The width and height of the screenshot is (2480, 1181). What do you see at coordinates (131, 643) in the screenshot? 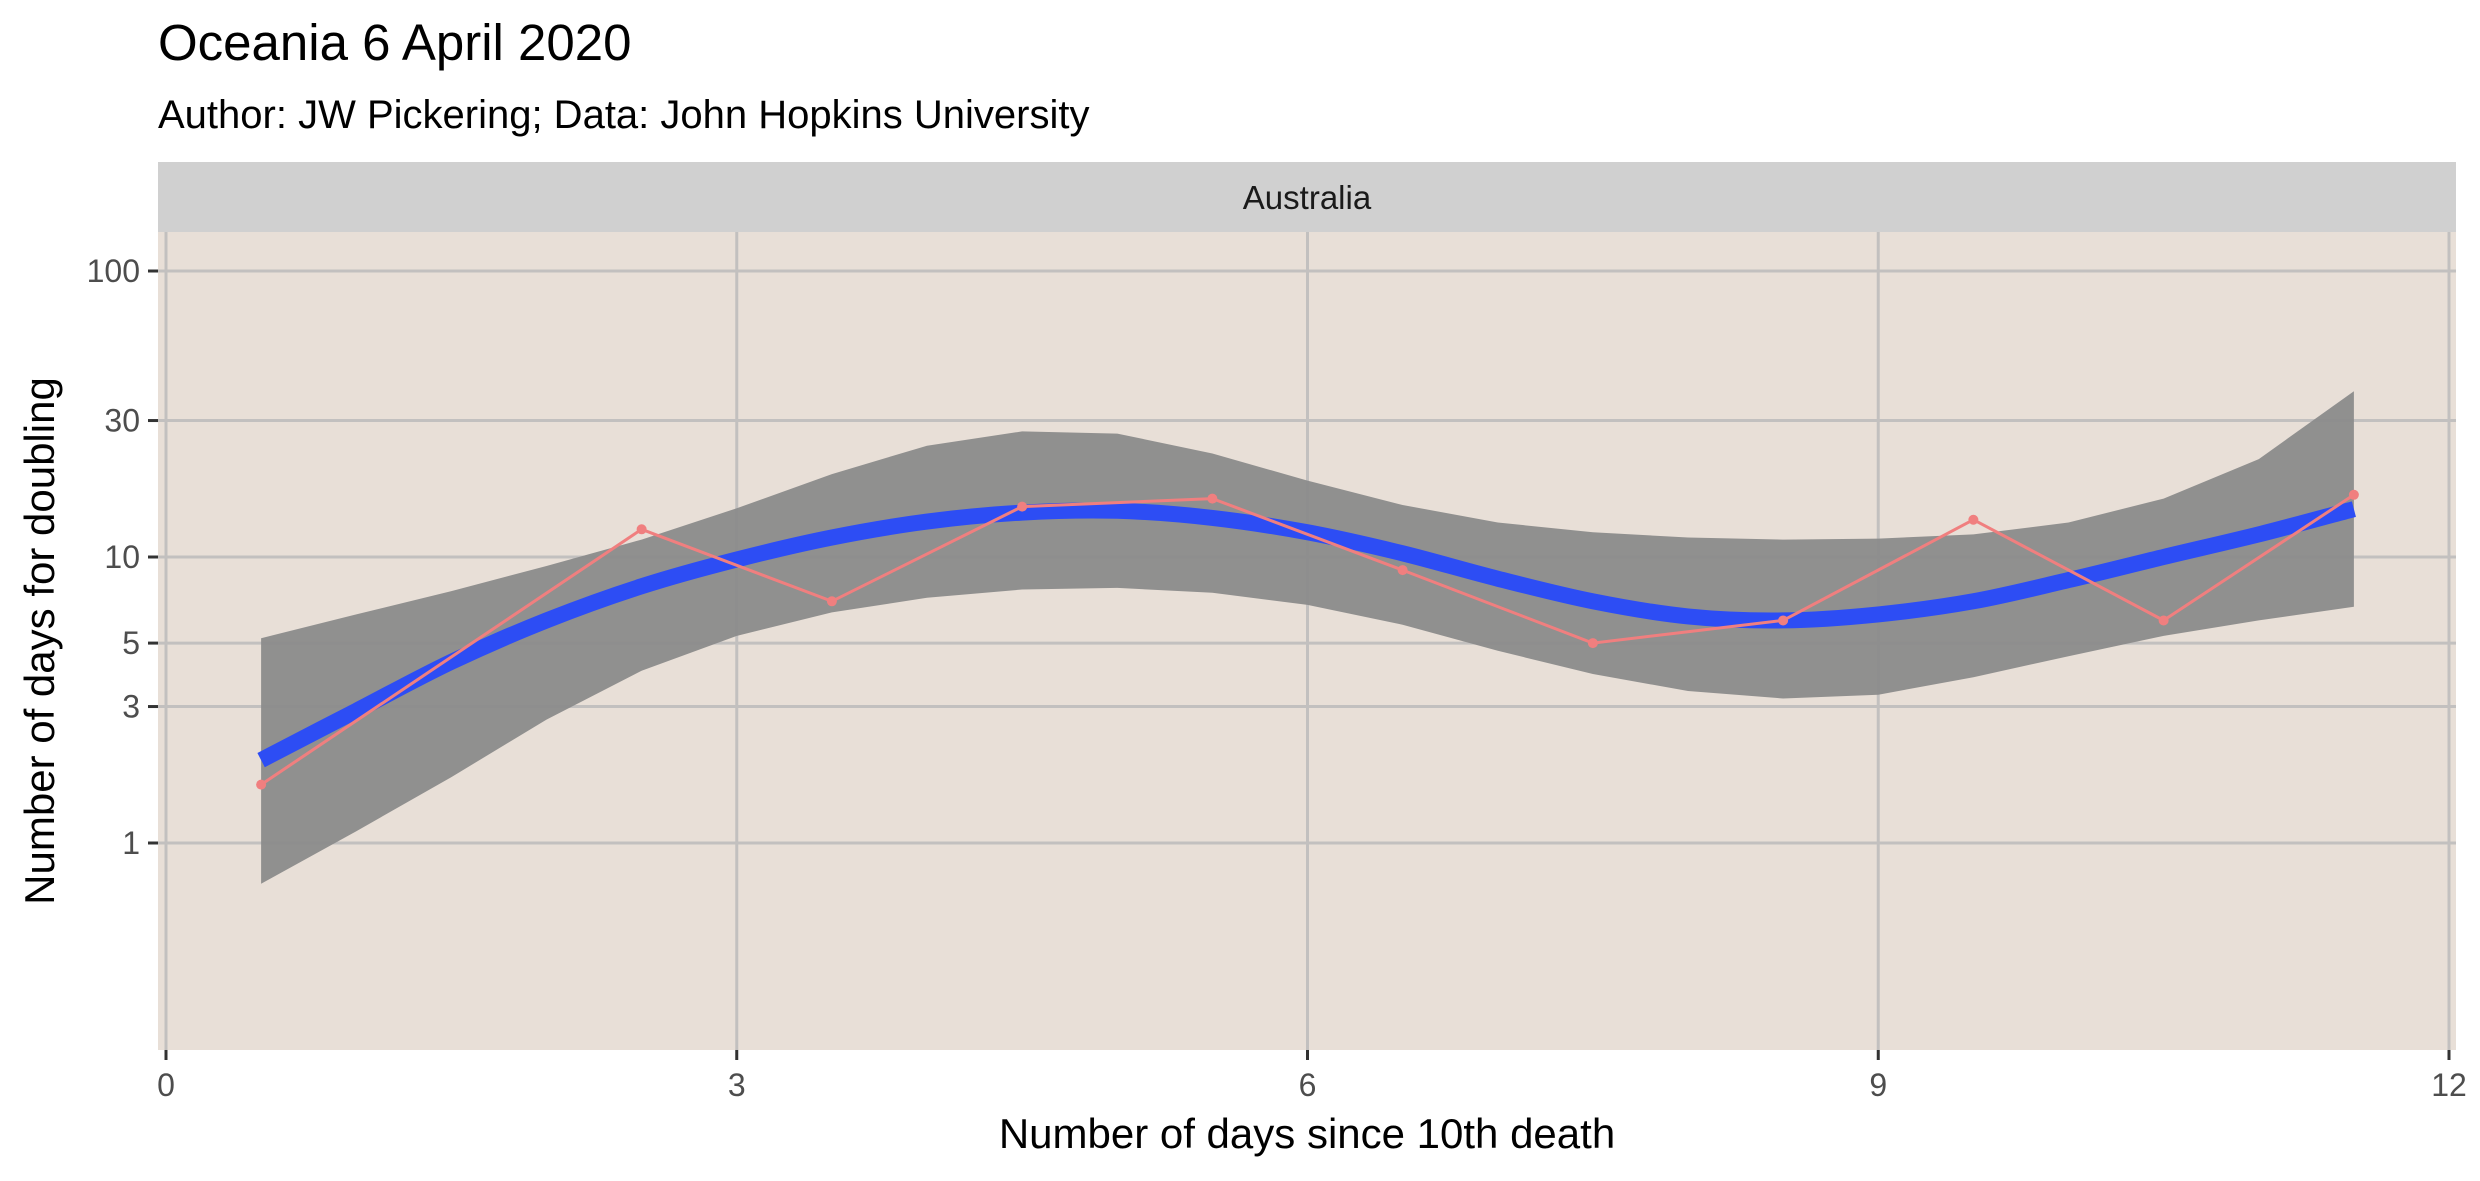
I see `y-tick-label: 5` at bounding box center [131, 643].